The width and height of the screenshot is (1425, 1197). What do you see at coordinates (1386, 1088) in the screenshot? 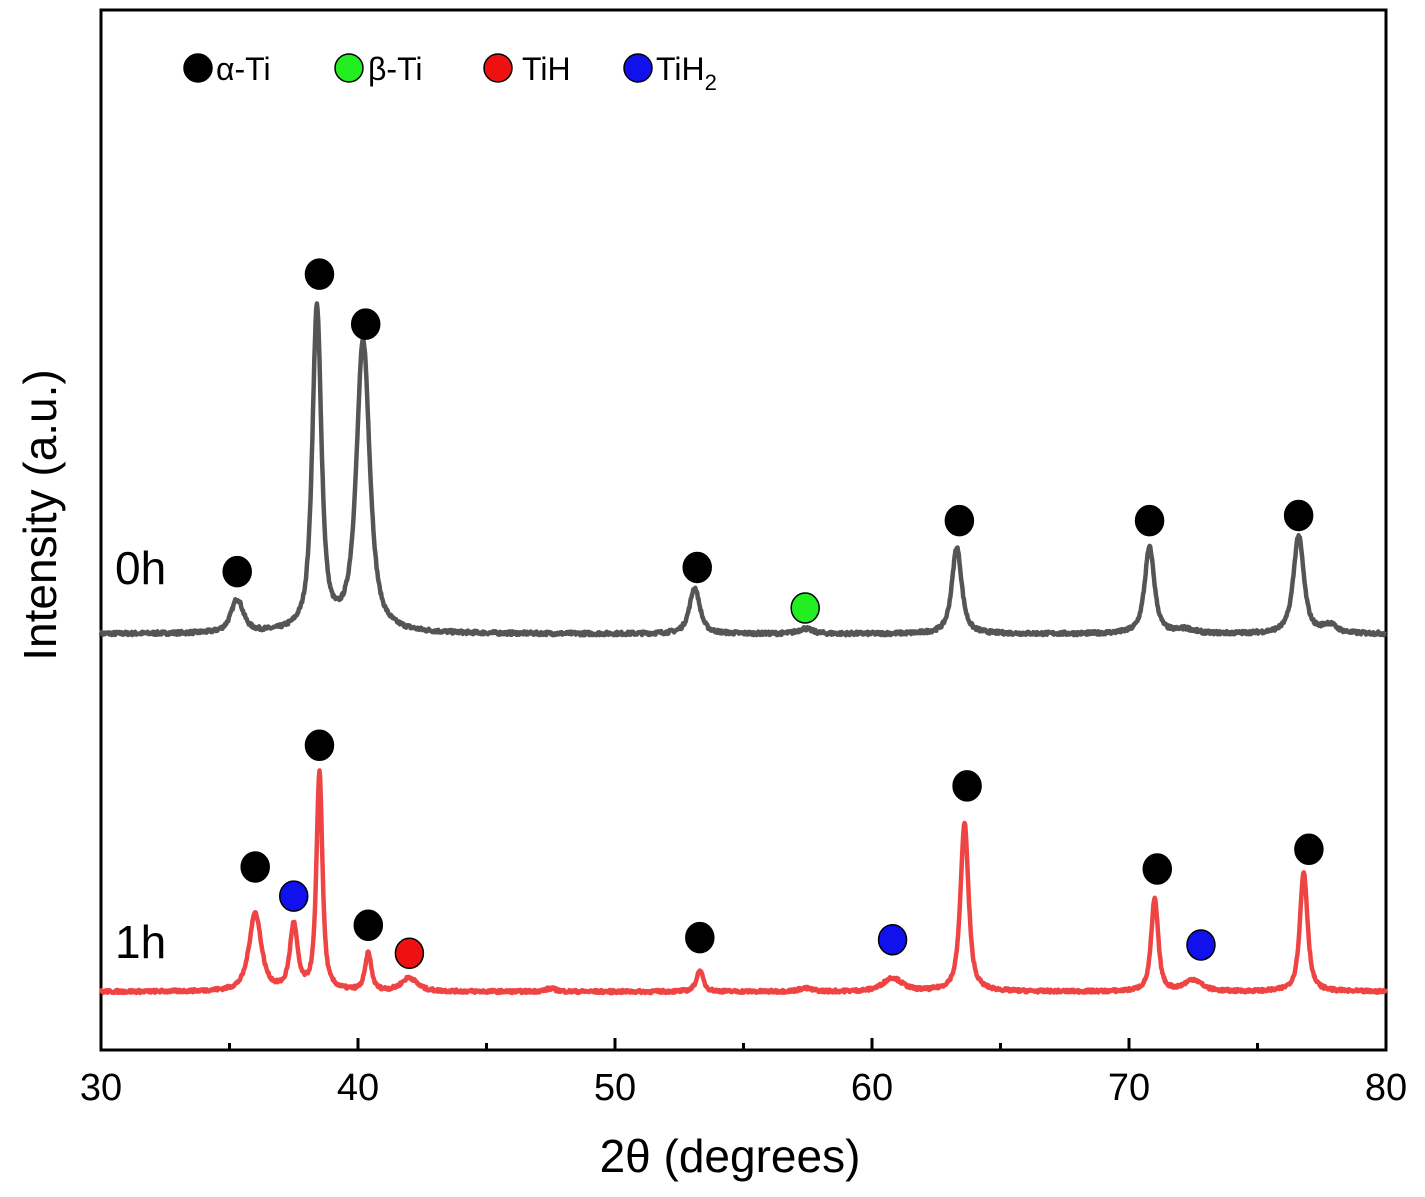
I see `x-tick-label: 80` at bounding box center [1386, 1088].